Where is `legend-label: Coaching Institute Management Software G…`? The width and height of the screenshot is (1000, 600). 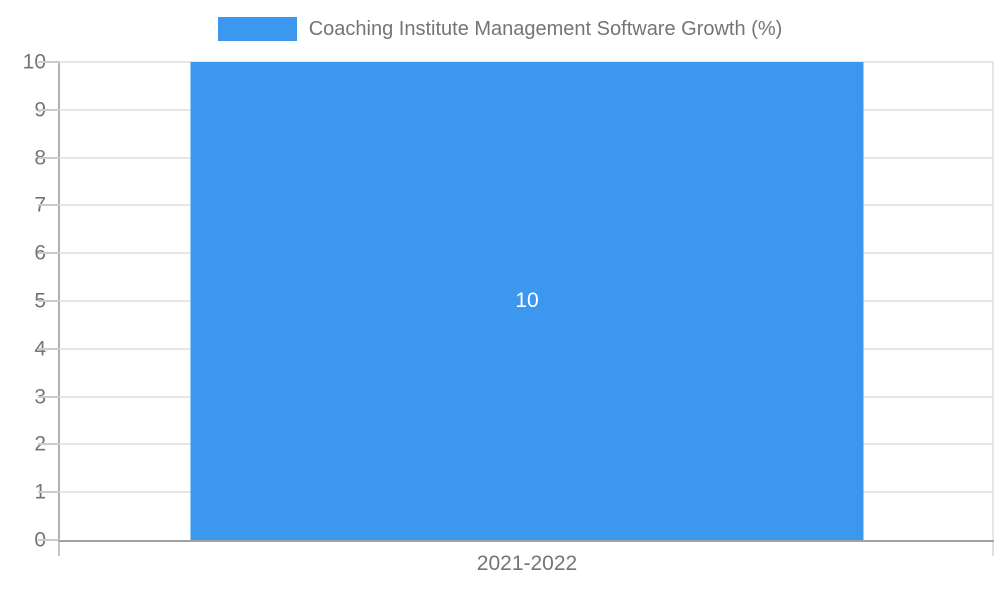 legend-label: Coaching Institute Management Software G… is located at coordinates (545, 28).